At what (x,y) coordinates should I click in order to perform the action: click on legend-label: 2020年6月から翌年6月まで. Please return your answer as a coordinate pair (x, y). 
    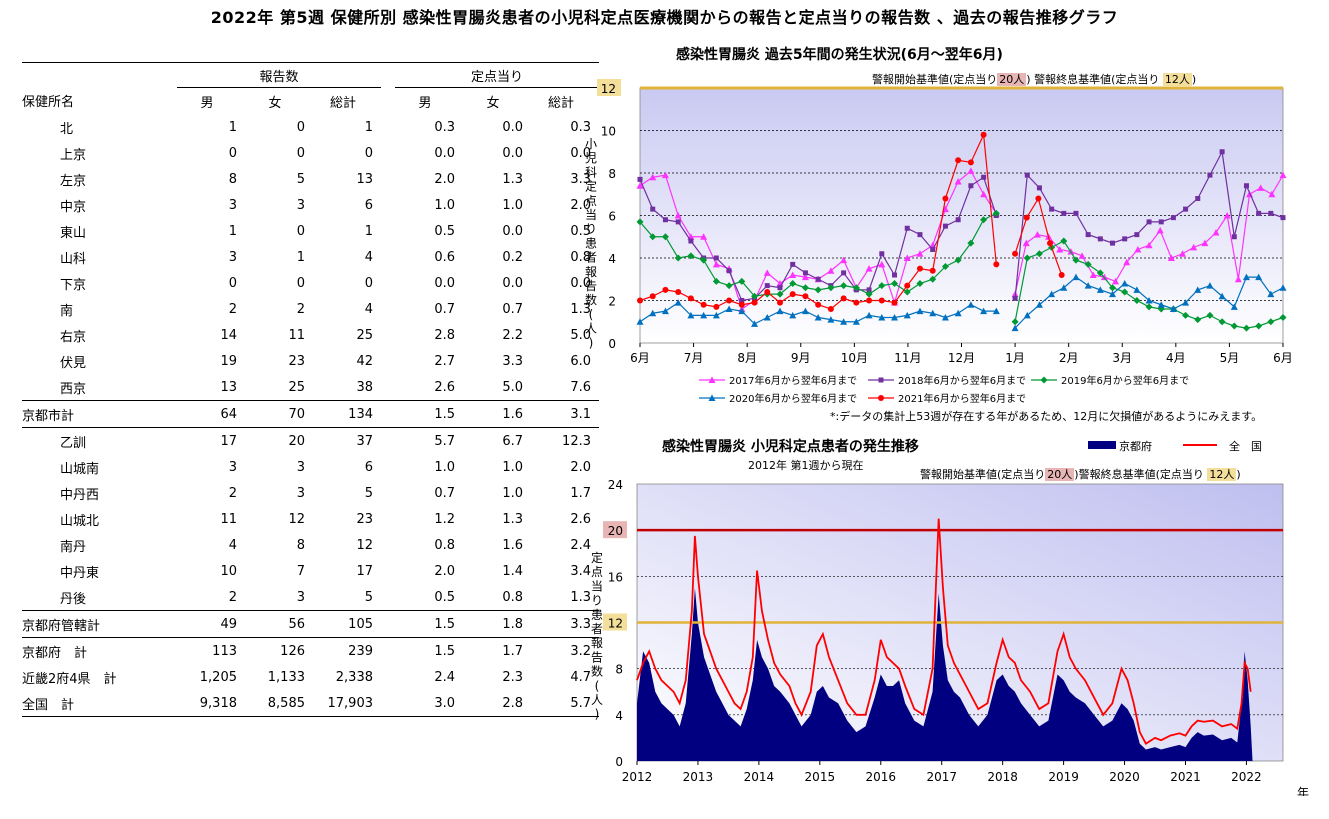
    Looking at the image, I should click on (793, 398).